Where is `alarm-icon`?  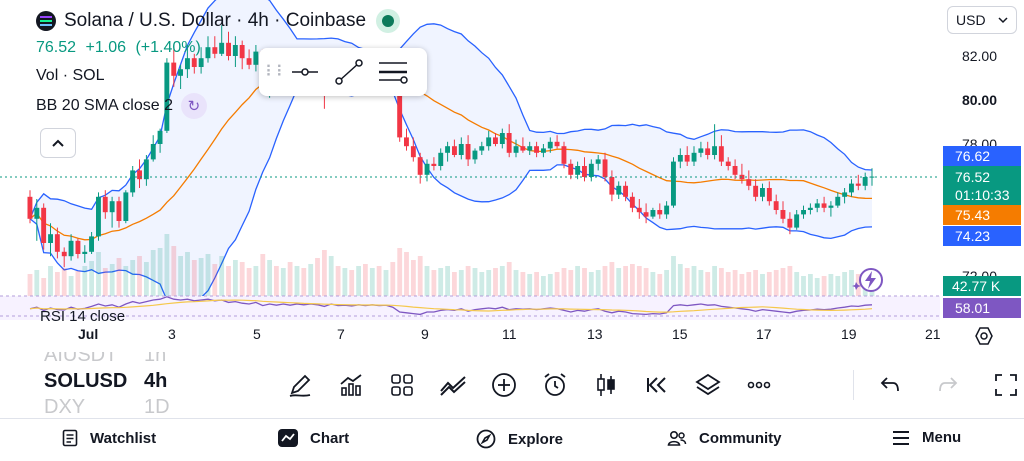
alarm-icon is located at coordinates (555, 385).